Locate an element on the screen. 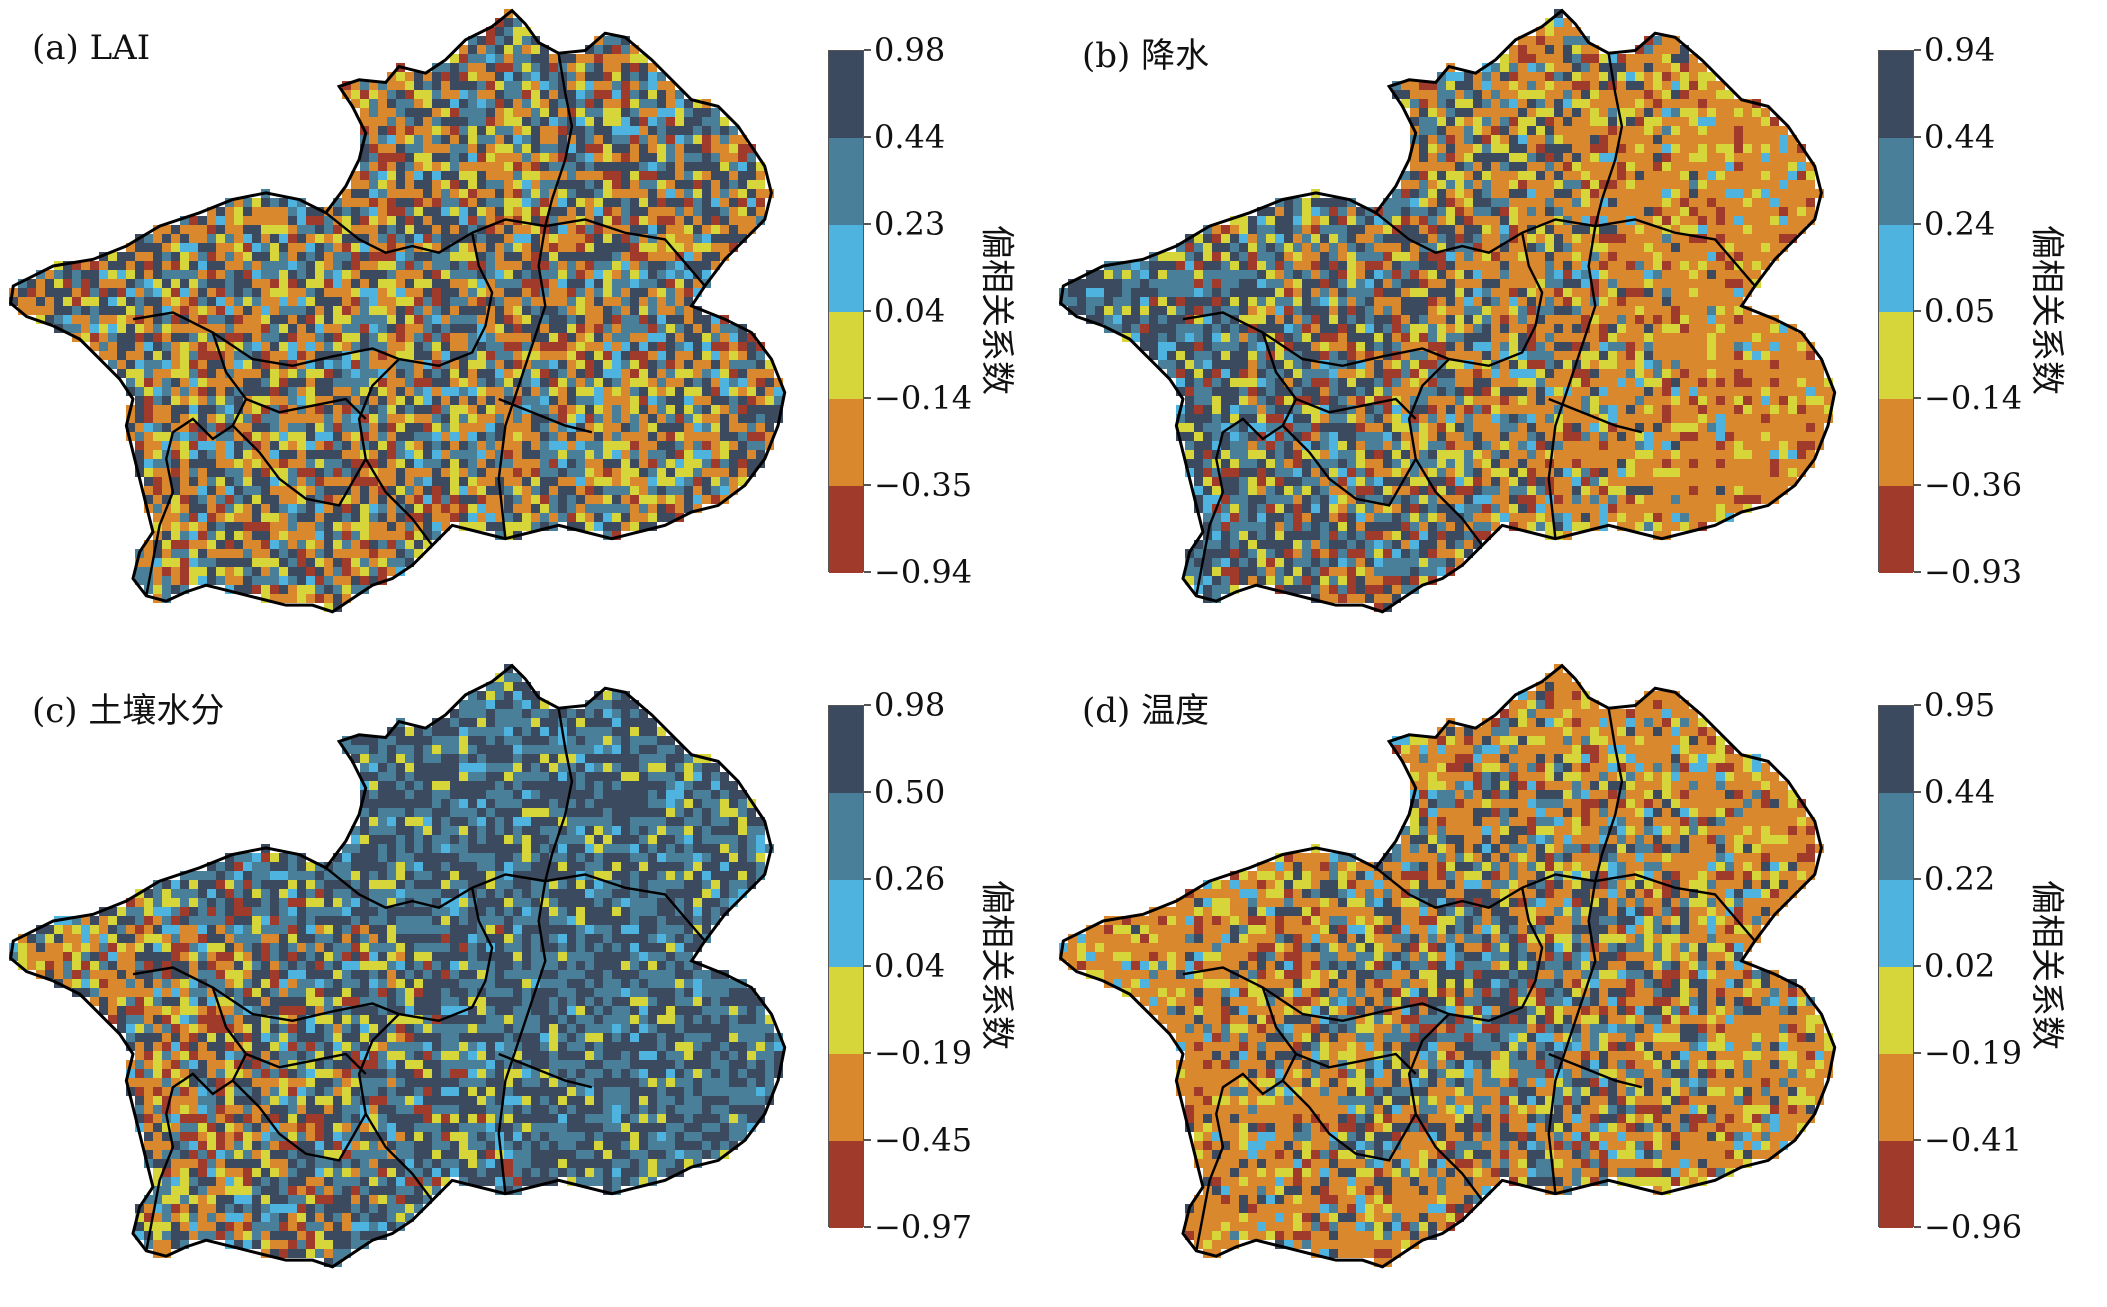 Image resolution: width=2107 pixels, height=1307 pixels. colorbar-a is located at coordinates (846, 311).